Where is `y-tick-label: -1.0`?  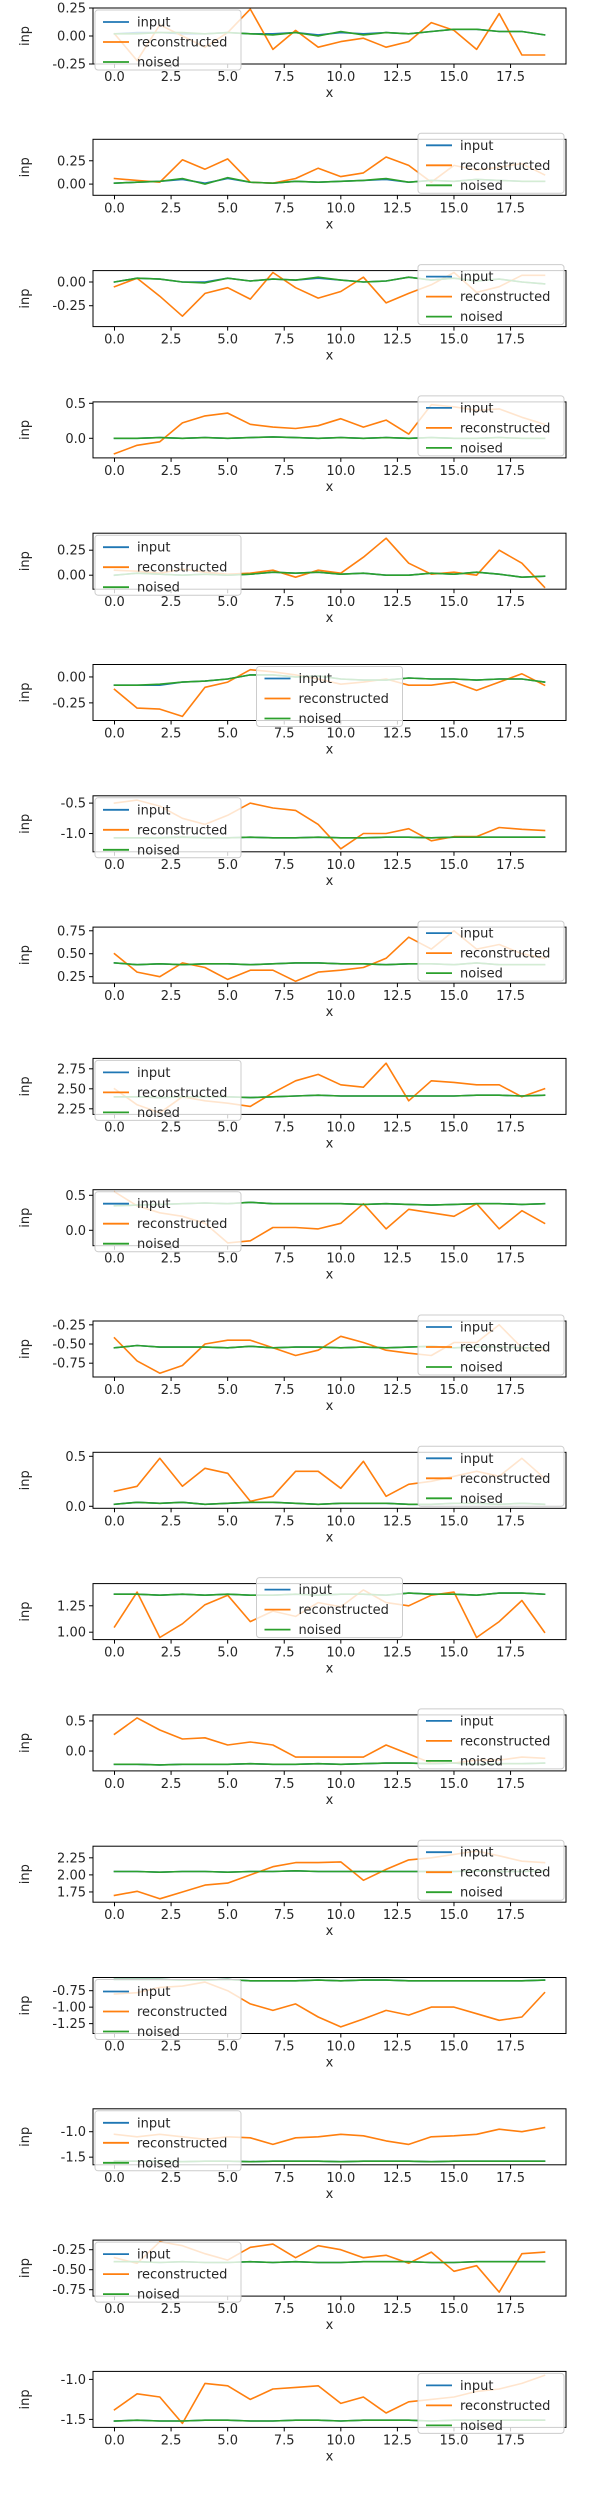 y-tick-label: -1.0 is located at coordinates (73, 2380).